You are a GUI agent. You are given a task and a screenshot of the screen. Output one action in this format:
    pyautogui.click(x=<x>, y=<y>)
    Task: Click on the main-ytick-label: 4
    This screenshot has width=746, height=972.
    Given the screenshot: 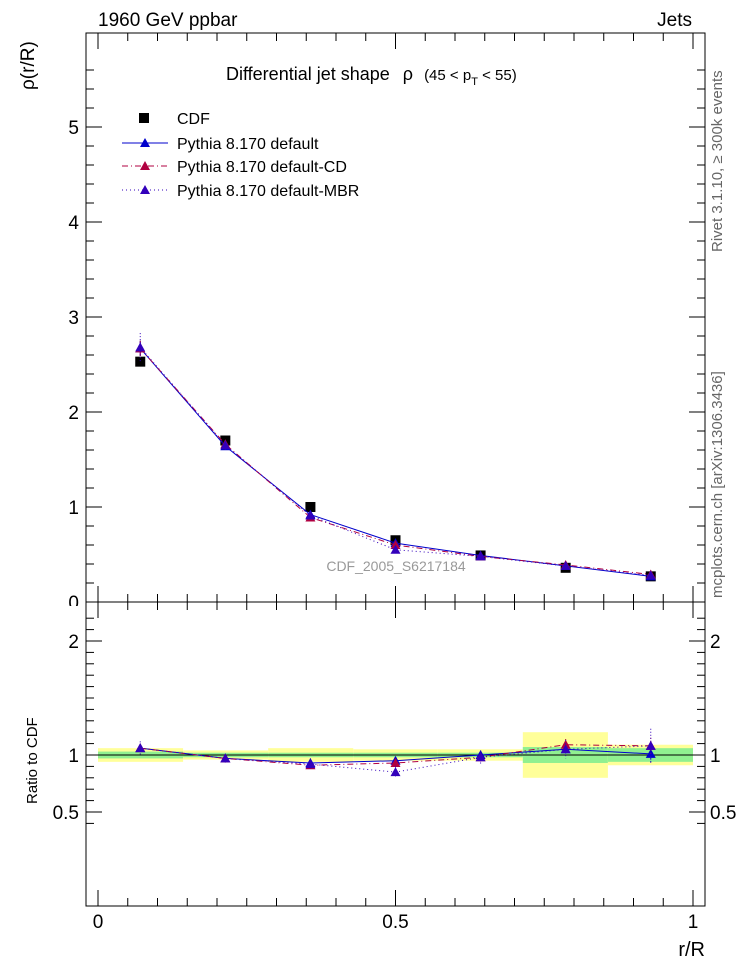 What is the action you would take?
    pyautogui.click(x=73, y=223)
    